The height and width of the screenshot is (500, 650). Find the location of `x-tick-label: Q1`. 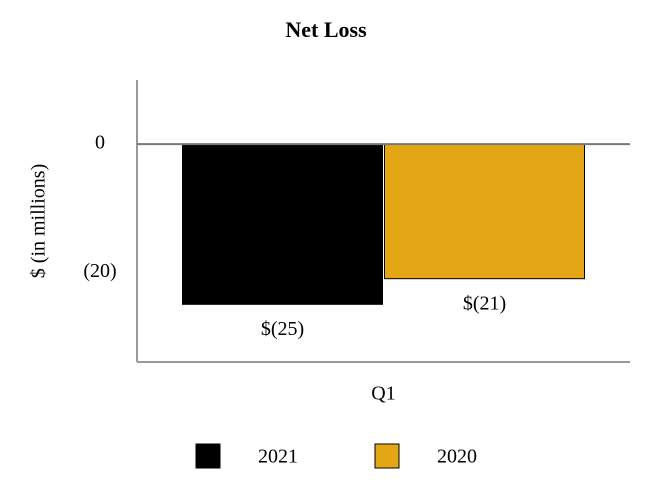

x-tick-label: Q1 is located at coordinates (383, 394).